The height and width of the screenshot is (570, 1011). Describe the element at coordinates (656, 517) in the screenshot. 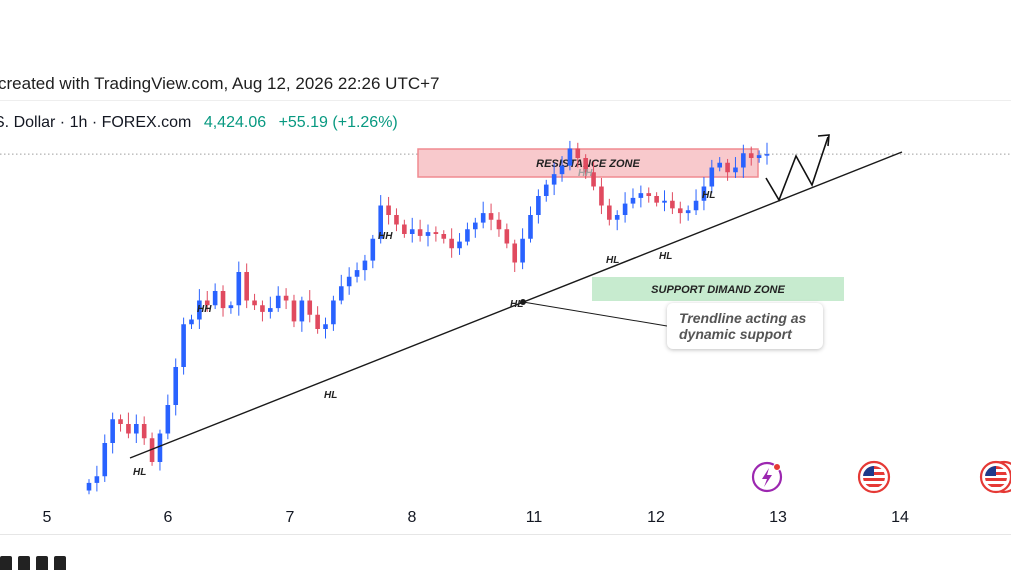

I see `x-tick-label: 12` at that location.